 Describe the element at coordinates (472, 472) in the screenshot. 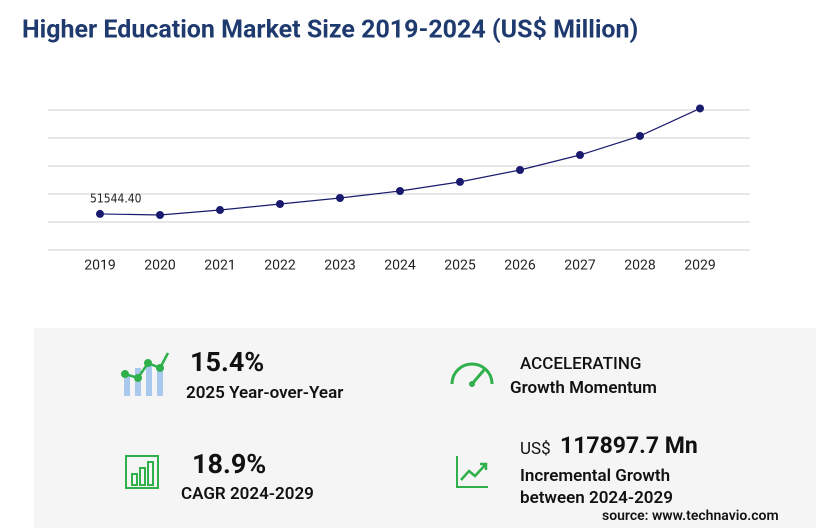

I see `incremental-icon` at that location.